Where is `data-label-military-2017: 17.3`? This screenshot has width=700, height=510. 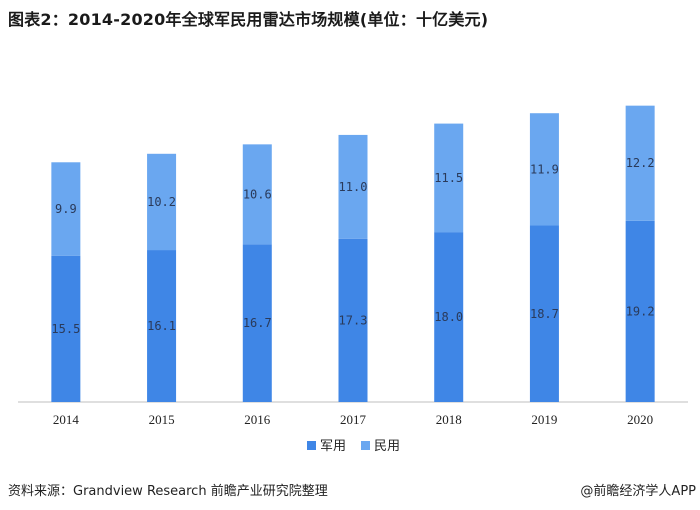
data-label-military-2017: 17.3 is located at coordinates (353, 320).